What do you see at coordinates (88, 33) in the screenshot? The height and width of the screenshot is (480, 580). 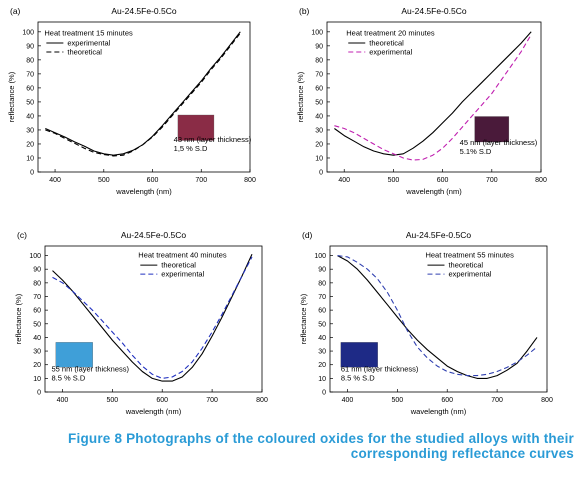 I see `panel-a-legend-title: Heat treatment 15 minutes` at bounding box center [88, 33].